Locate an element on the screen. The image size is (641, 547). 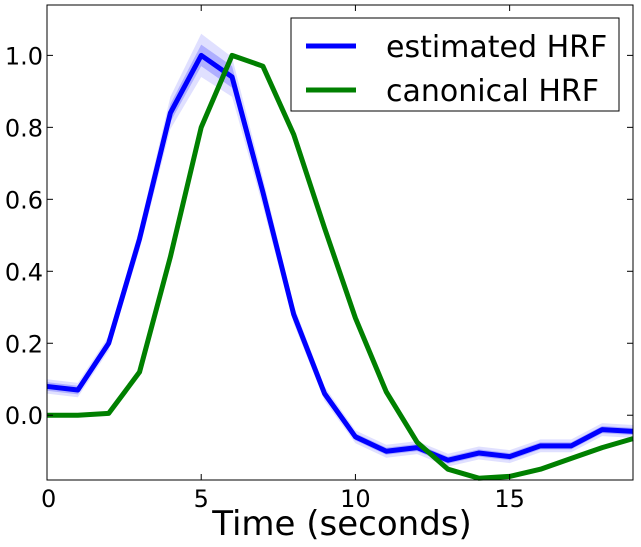
y-tick-label: 0.0 is located at coordinates (24, 416).